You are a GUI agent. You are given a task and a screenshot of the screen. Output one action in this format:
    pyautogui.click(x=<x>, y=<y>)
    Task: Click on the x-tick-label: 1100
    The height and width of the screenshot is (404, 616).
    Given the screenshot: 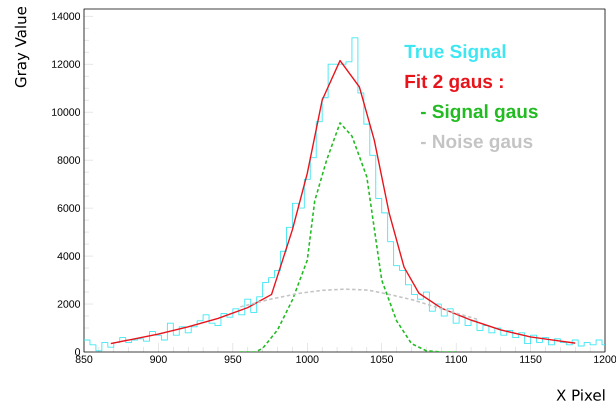 What is the action you would take?
    pyautogui.click(x=457, y=359)
    